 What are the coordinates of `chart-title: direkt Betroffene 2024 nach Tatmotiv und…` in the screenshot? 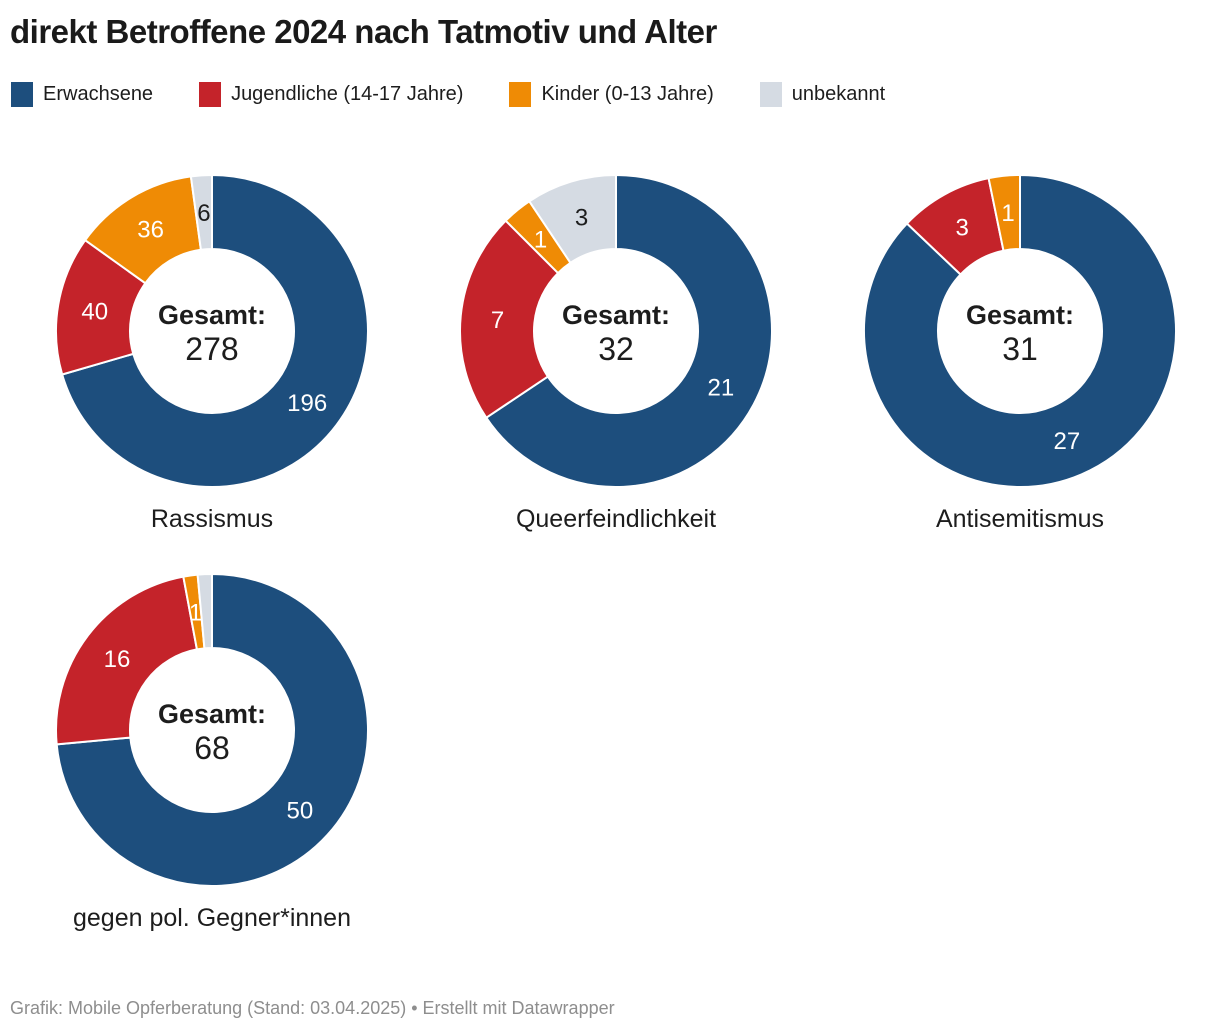 It's located at (363, 31).